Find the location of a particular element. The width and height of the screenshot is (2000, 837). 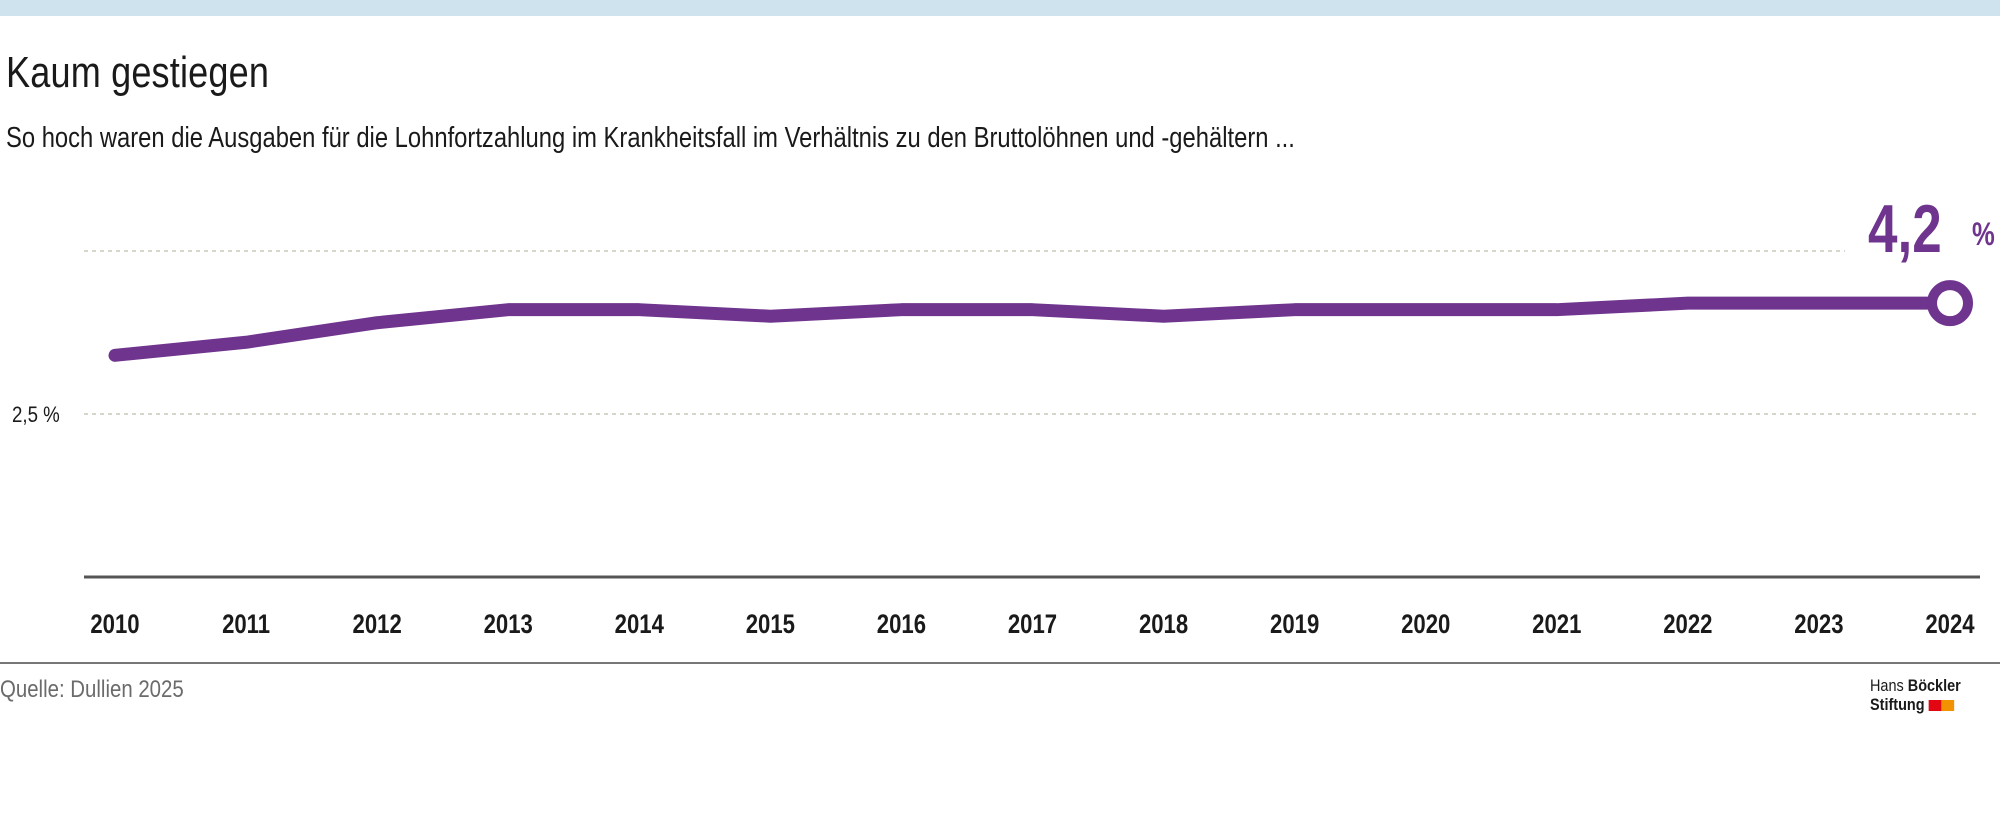

chart-title: Kaum gestiegen is located at coordinates (138, 72).